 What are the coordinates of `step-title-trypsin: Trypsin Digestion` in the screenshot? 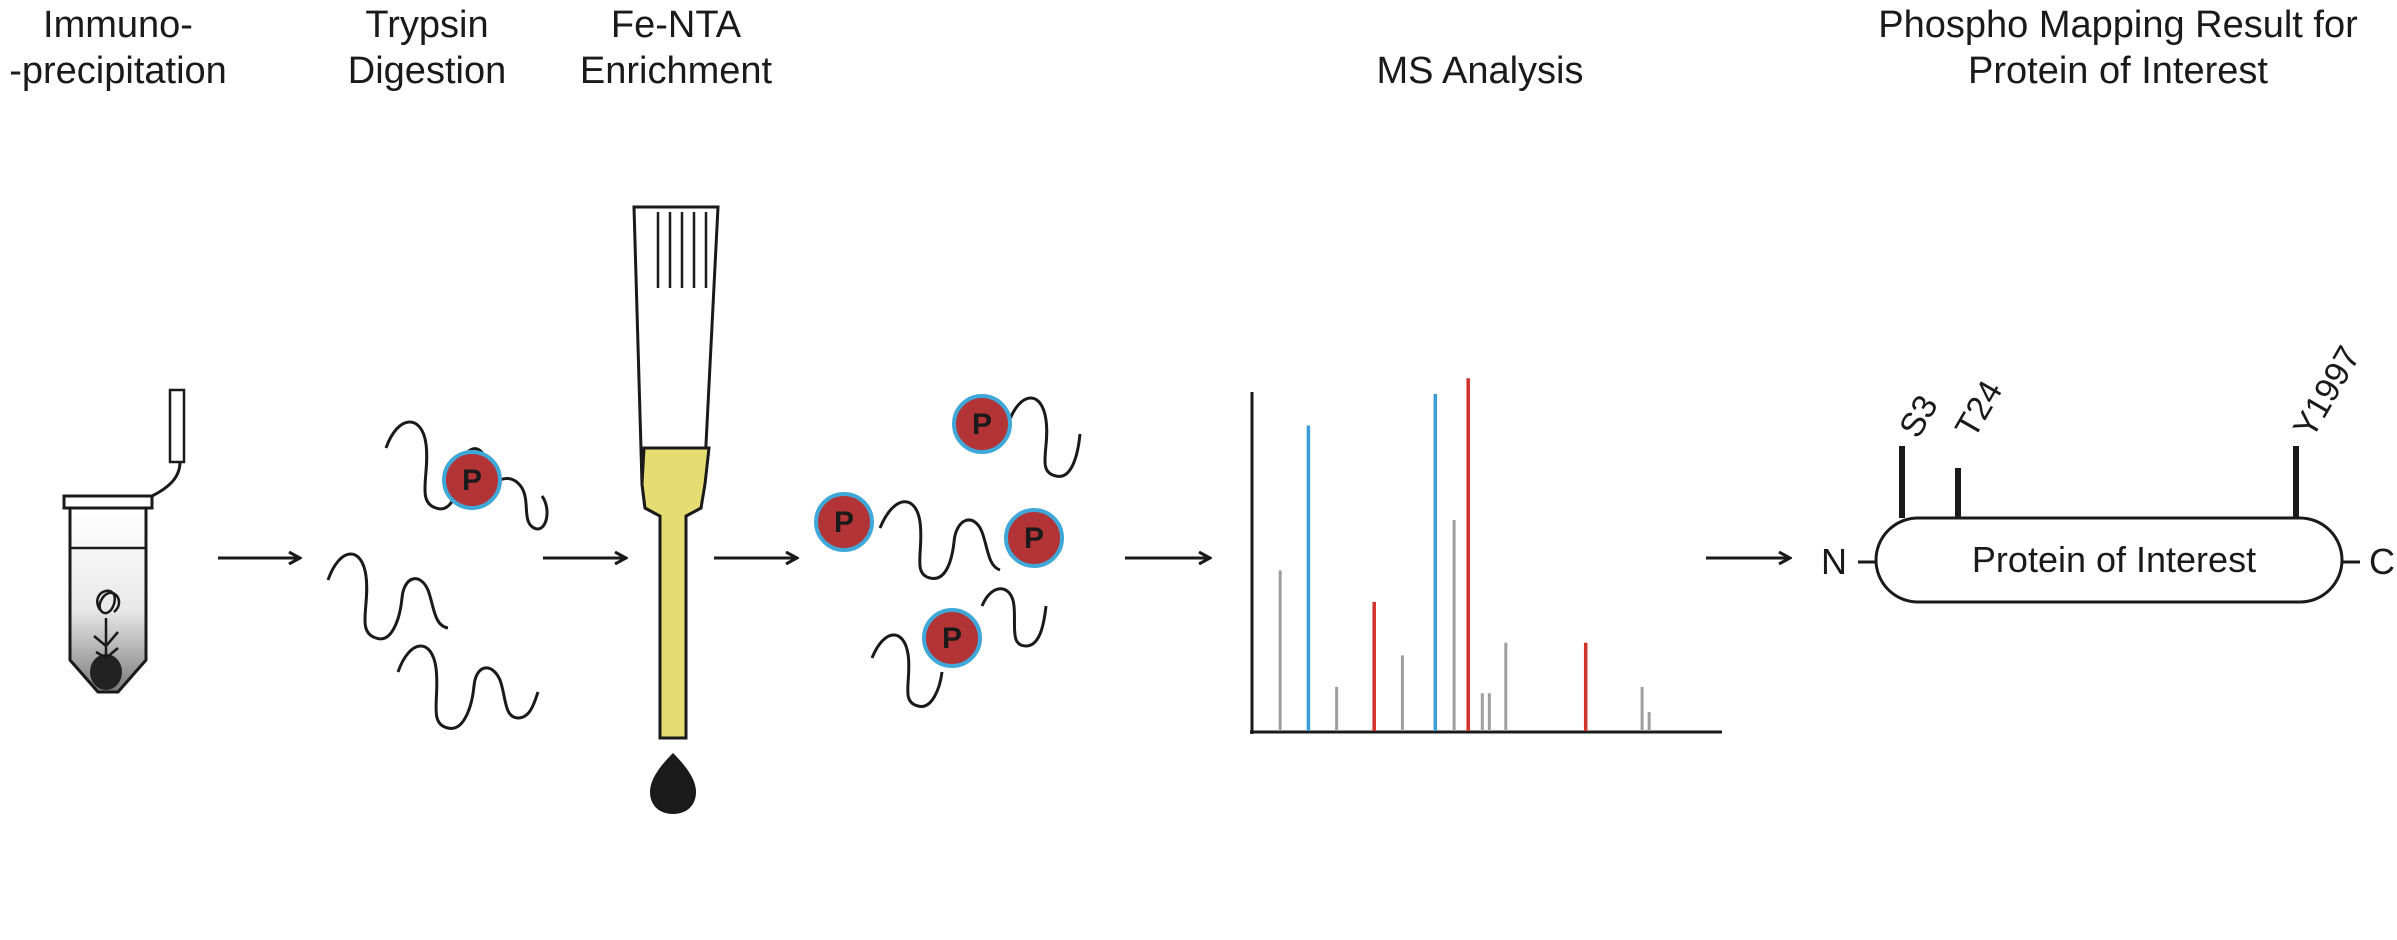 It's located at (427, 48).